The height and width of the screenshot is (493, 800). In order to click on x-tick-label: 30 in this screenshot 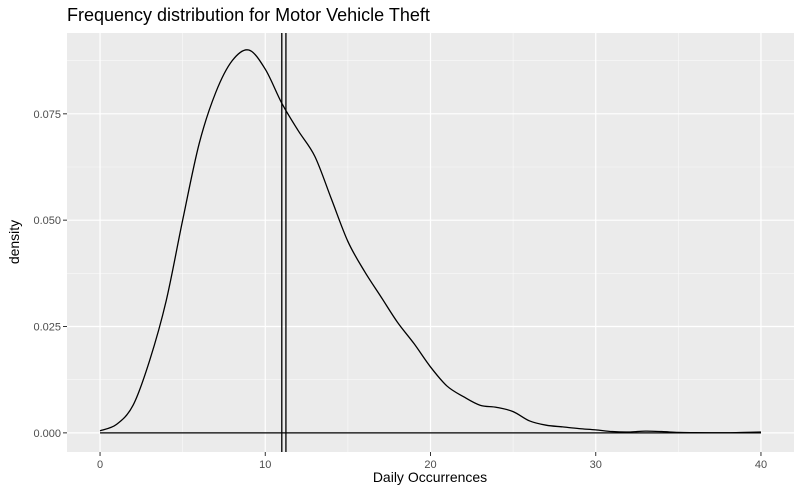, I will do `click(596, 465)`.